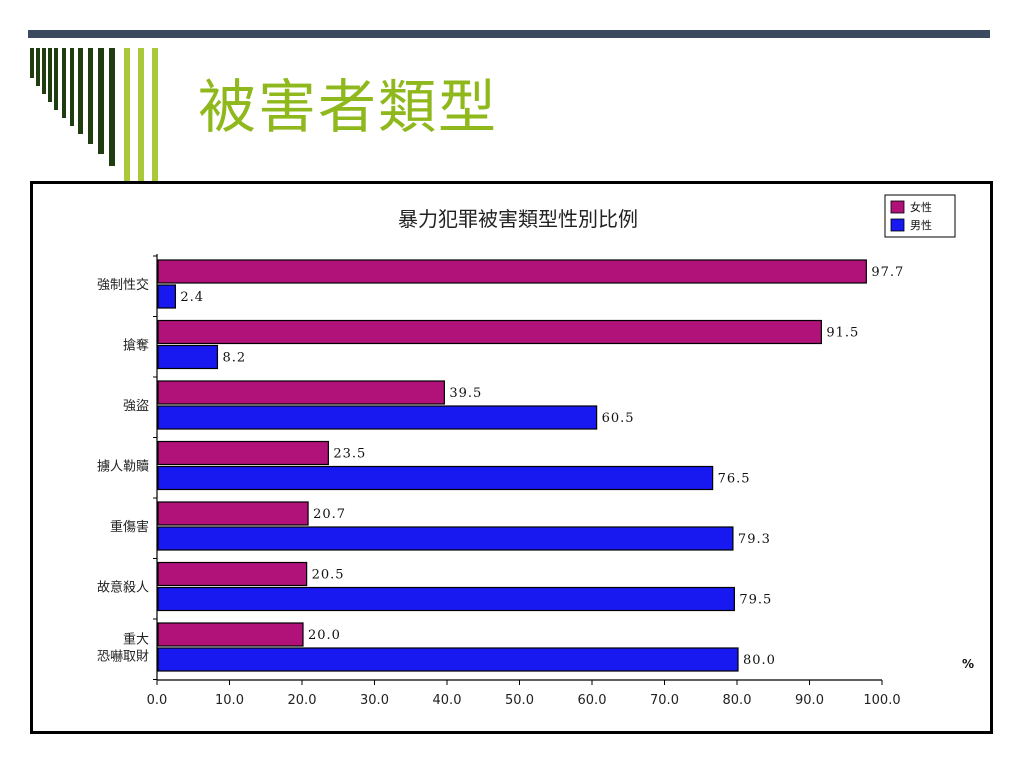 This screenshot has width=1024, height=768. Describe the element at coordinates (881, 700) in the screenshot. I see `x-tick-label: 100.0` at that location.